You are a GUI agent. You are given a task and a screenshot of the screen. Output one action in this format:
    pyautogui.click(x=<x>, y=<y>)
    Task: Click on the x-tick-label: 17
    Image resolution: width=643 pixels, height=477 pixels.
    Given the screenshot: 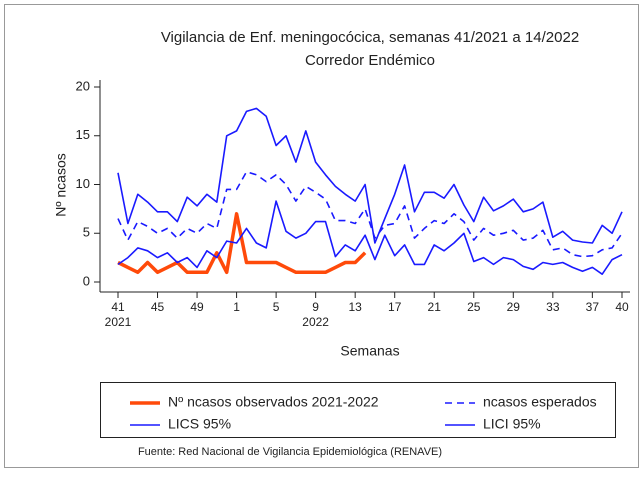 What is the action you would take?
    pyautogui.click(x=395, y=307)
    